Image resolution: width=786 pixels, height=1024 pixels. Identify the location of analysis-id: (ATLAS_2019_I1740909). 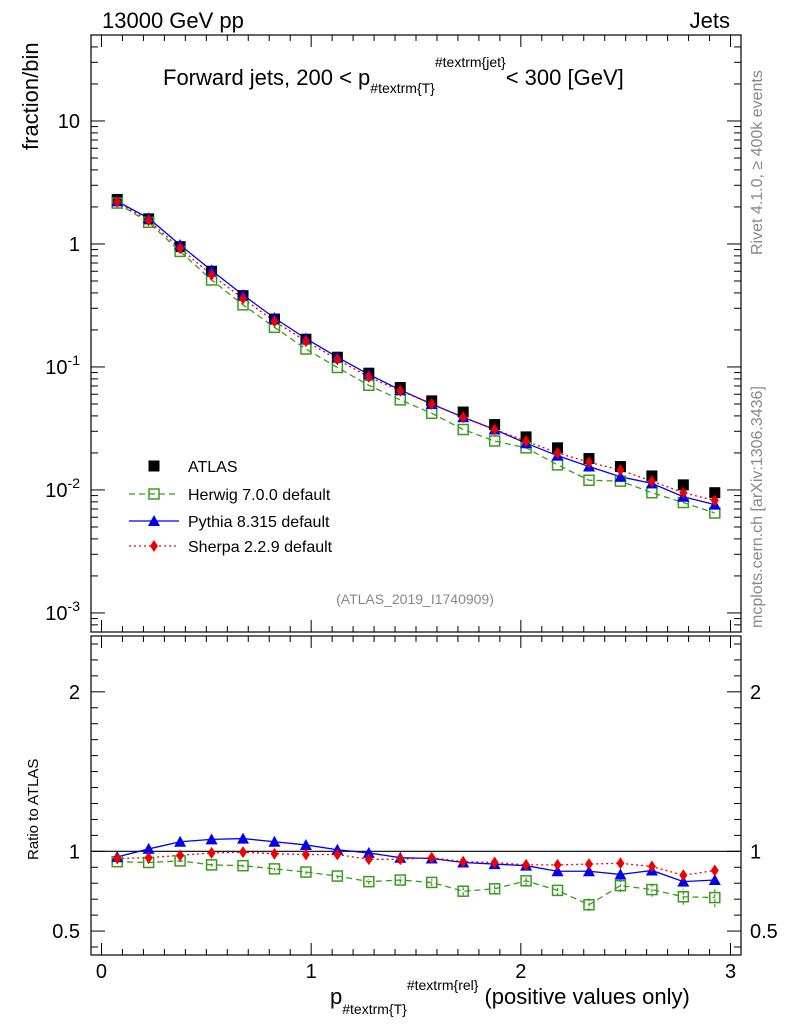
(415, 599).